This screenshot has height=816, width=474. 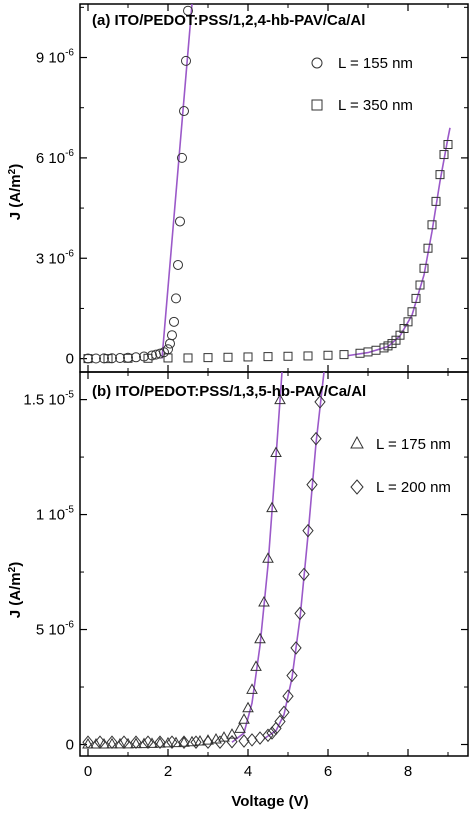 What do you see at coordinates (55, 57) in the screenshot?
I see `y-tick-label: 9 10-6` at bounding box center [55, 57].